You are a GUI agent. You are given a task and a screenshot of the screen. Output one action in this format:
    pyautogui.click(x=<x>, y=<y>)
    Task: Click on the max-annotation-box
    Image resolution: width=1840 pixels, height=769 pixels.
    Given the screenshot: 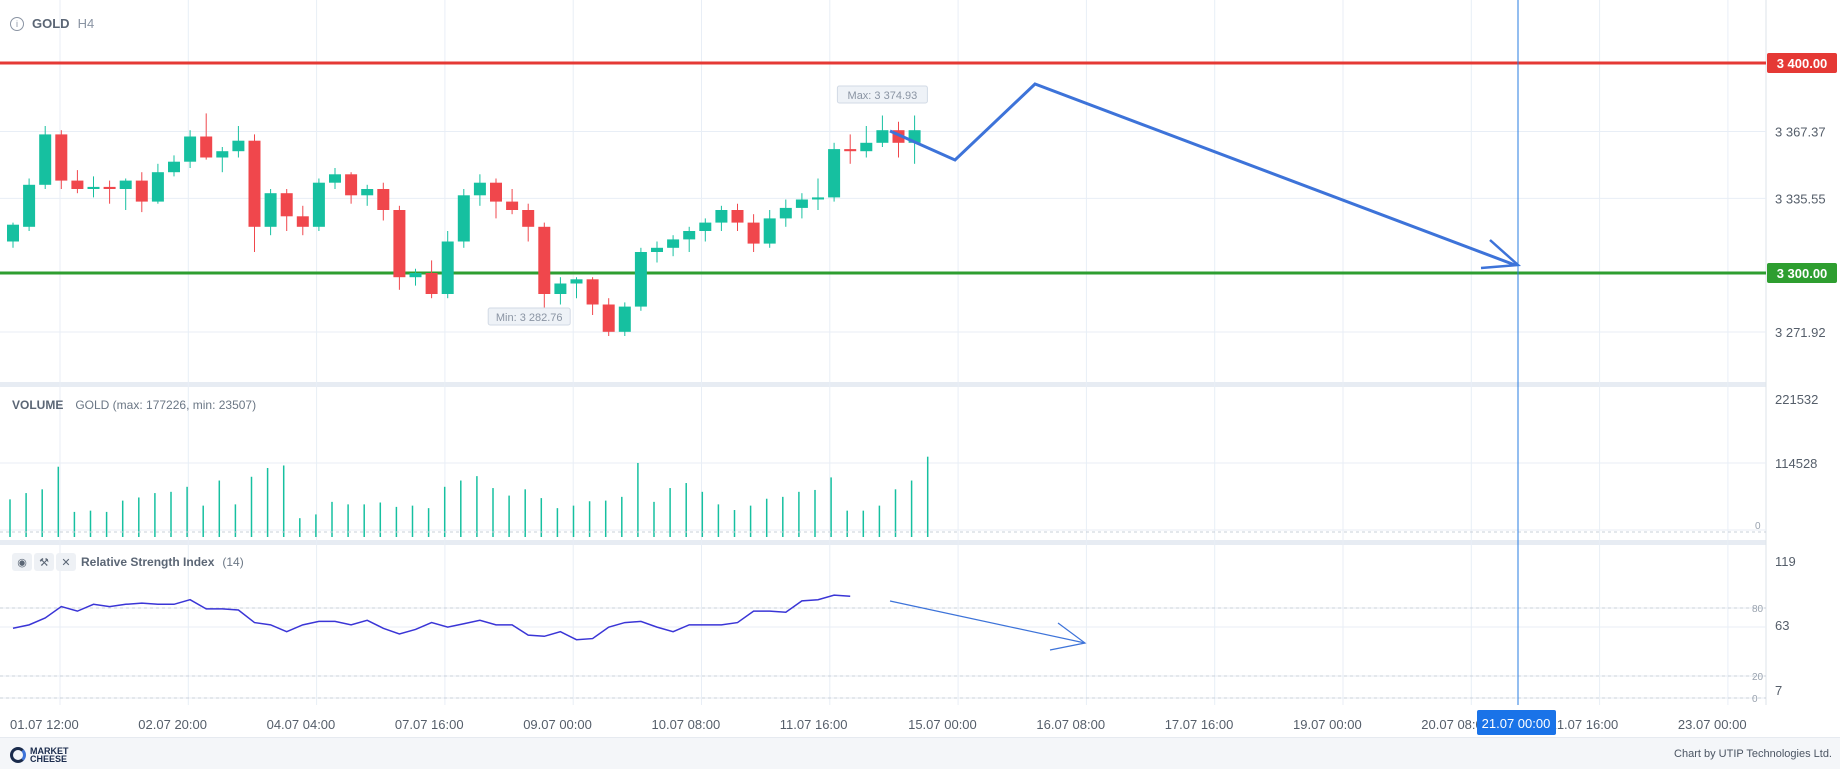 What is the action you would take?
    pyautogui.click(x=882, y=94)
    